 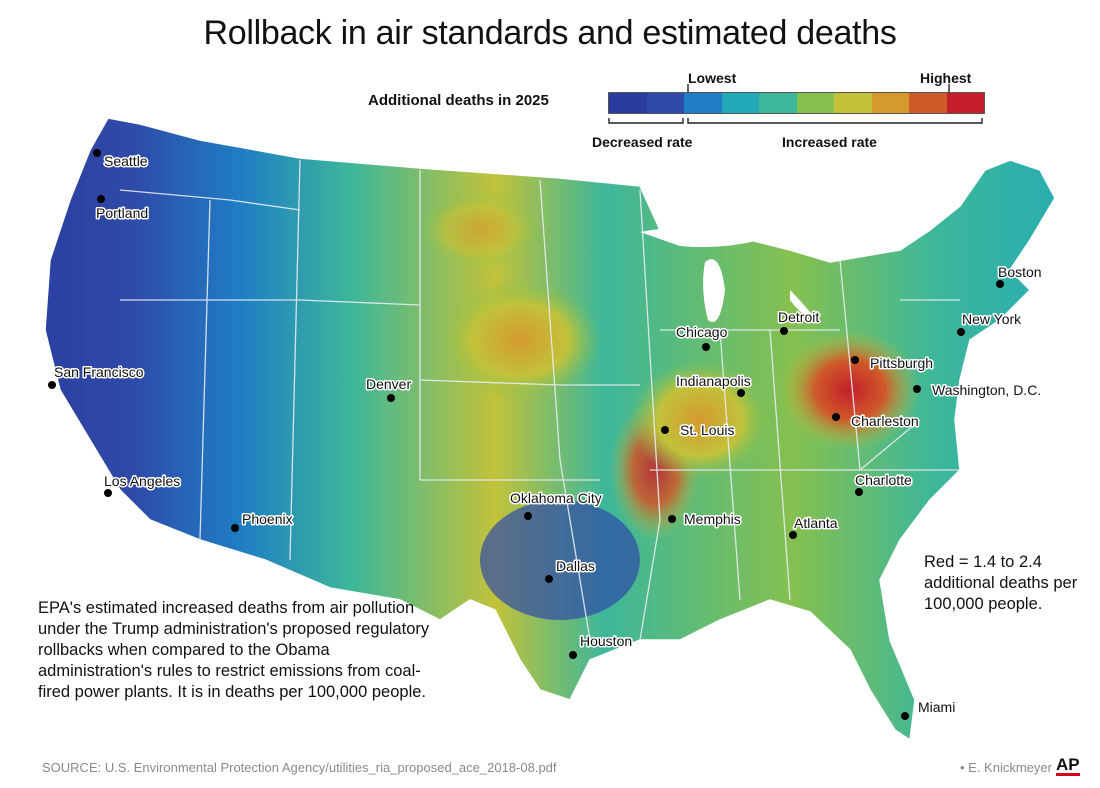 I want to click on city-label: Charleston, so click(x=885, y=421).